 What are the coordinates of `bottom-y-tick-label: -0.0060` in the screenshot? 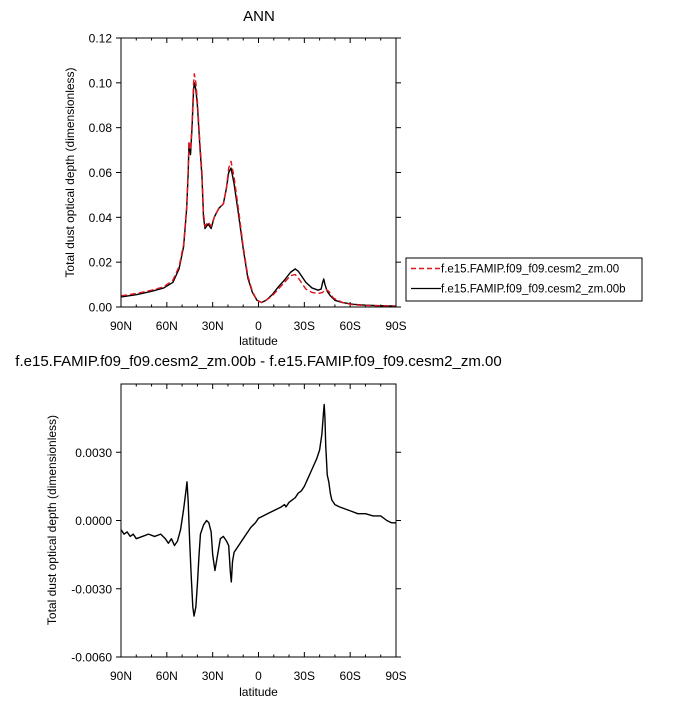 It's located at (91, 658).